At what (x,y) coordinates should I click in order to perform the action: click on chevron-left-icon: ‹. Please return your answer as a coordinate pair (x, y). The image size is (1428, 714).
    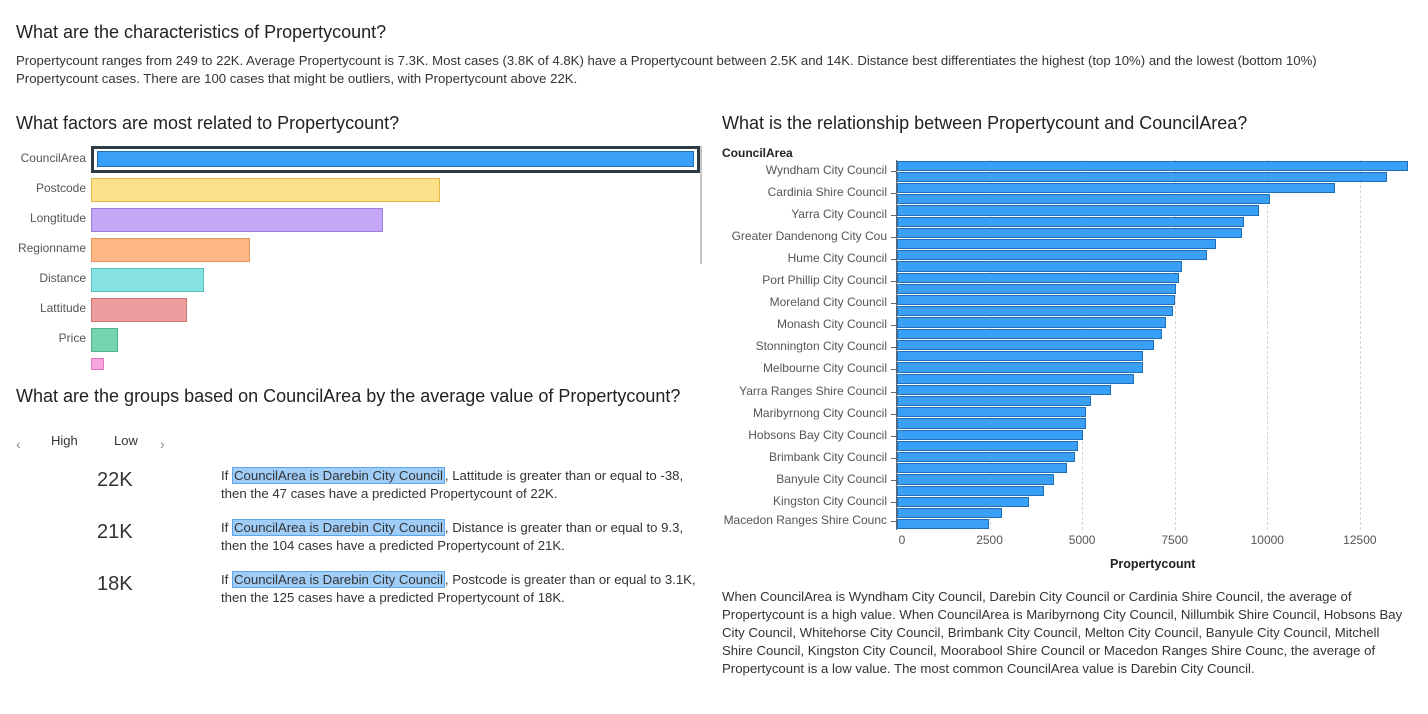
    Looking at the image, I should click on (18, 444).